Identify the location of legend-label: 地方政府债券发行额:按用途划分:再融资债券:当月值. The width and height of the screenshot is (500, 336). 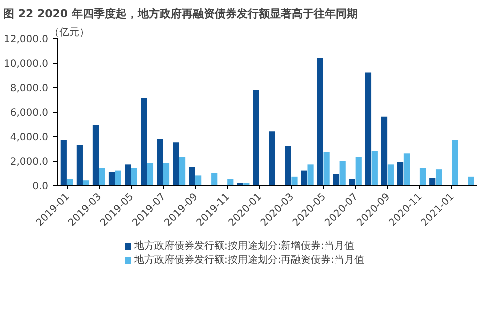
(249, 260).